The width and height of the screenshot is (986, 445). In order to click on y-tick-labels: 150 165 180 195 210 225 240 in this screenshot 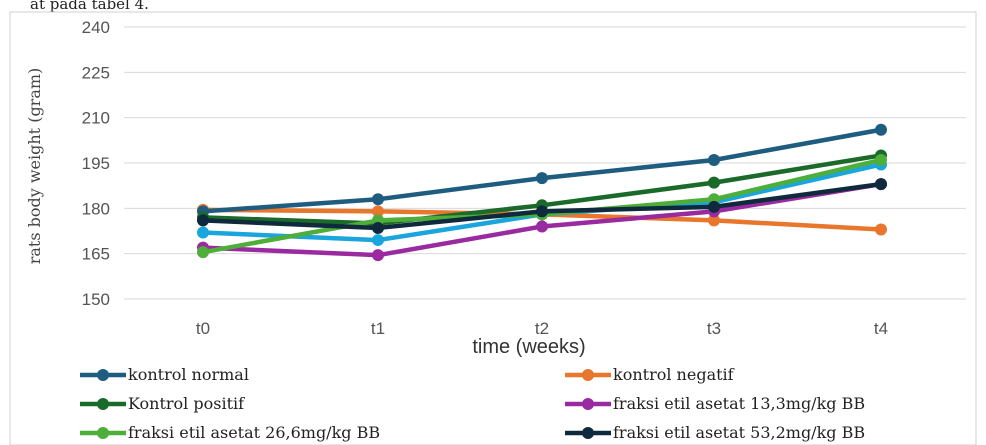, I will do `click(96, 163)`.